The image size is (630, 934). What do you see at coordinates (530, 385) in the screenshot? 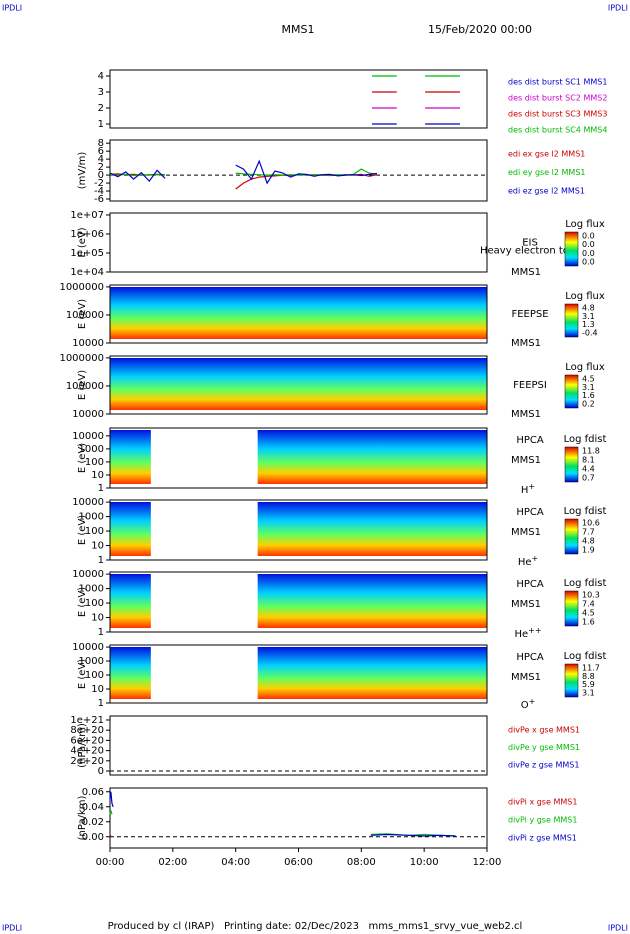
I see `instrument: FEEPSI` at bounding box center [530, 385].